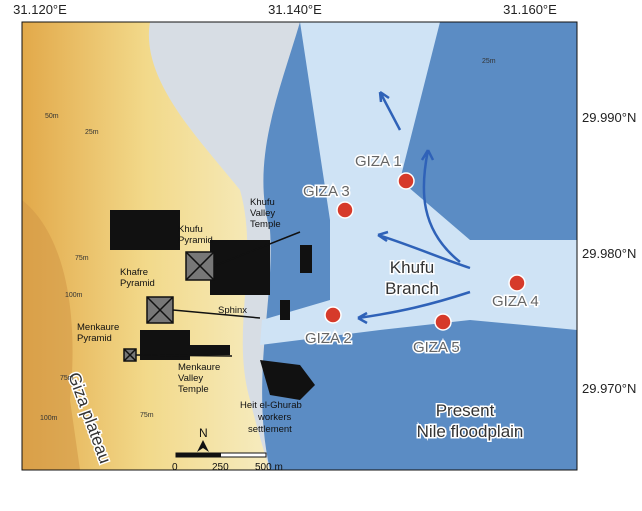 The width and height of the screenshot is (642, 511). I want to click on branch-label: Khufu Branch, so click(412, 278).